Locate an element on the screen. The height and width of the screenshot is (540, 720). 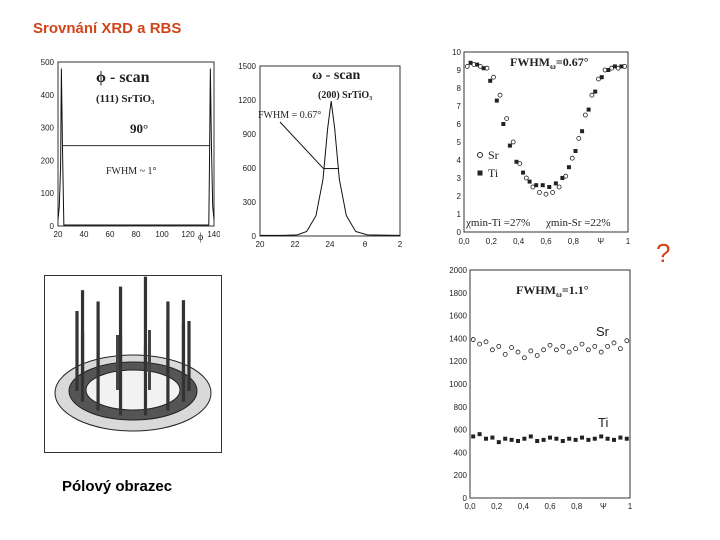
channeling-y-tick-label: 1 is located at coordinates (459, 214).